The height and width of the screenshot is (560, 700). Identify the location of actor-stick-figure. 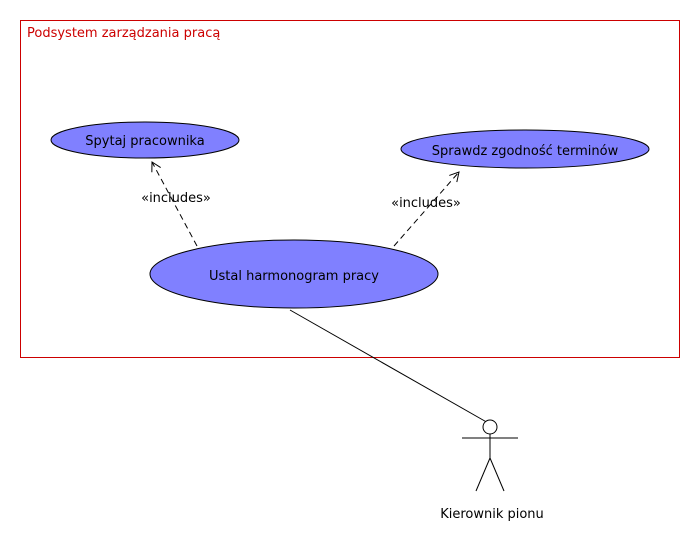
(490, 455).